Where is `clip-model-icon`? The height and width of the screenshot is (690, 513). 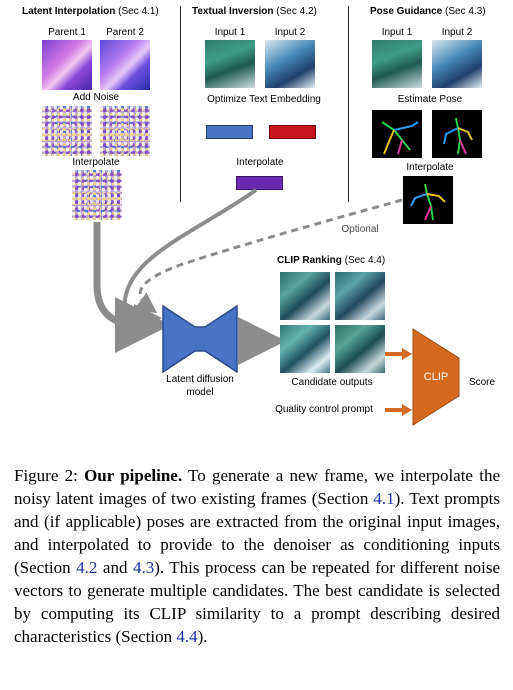
clip-model-icon is located at coordinates (436, 377).